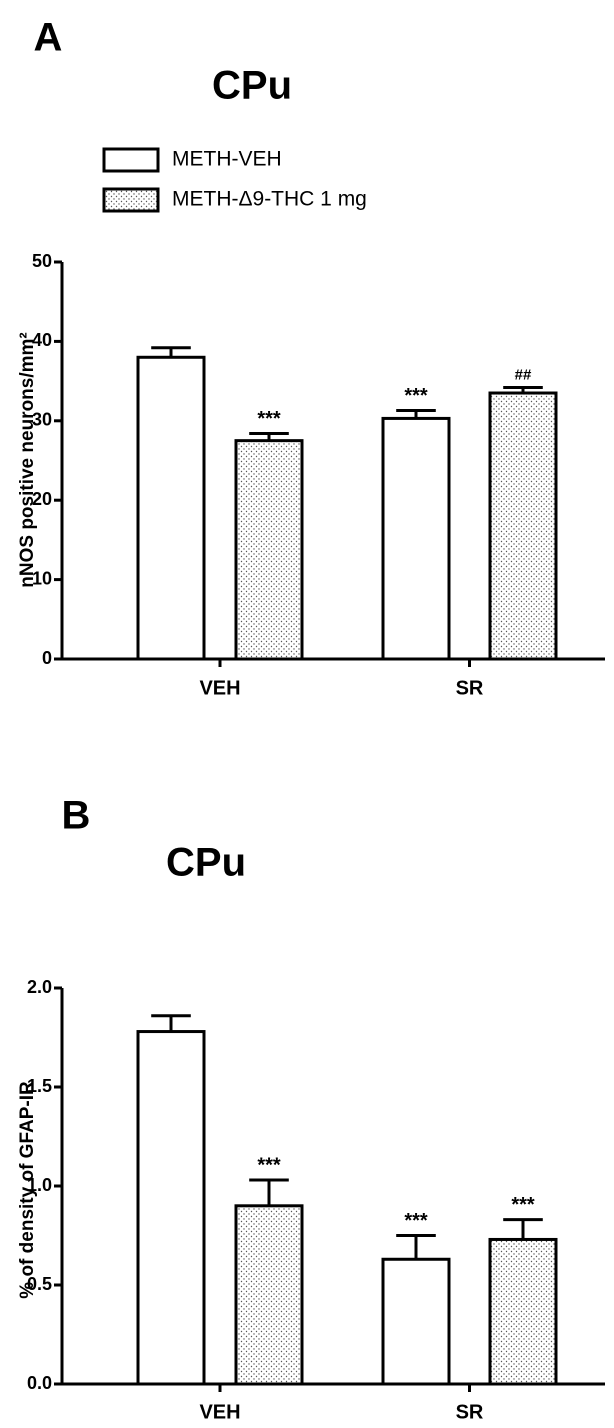  What do you see at coordinates (523, 374) in the screenshot?
I see `annotation: ##` at bounding box center [523, 374].